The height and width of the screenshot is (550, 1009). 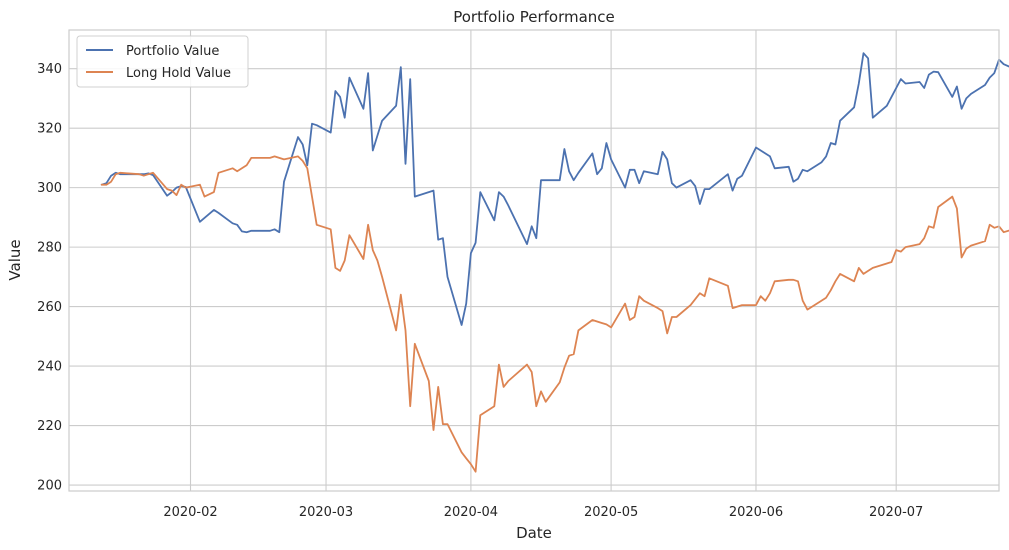 I want to click on legend-label-portfolio-value: Portfolio Value, so click(x=172, y=51).